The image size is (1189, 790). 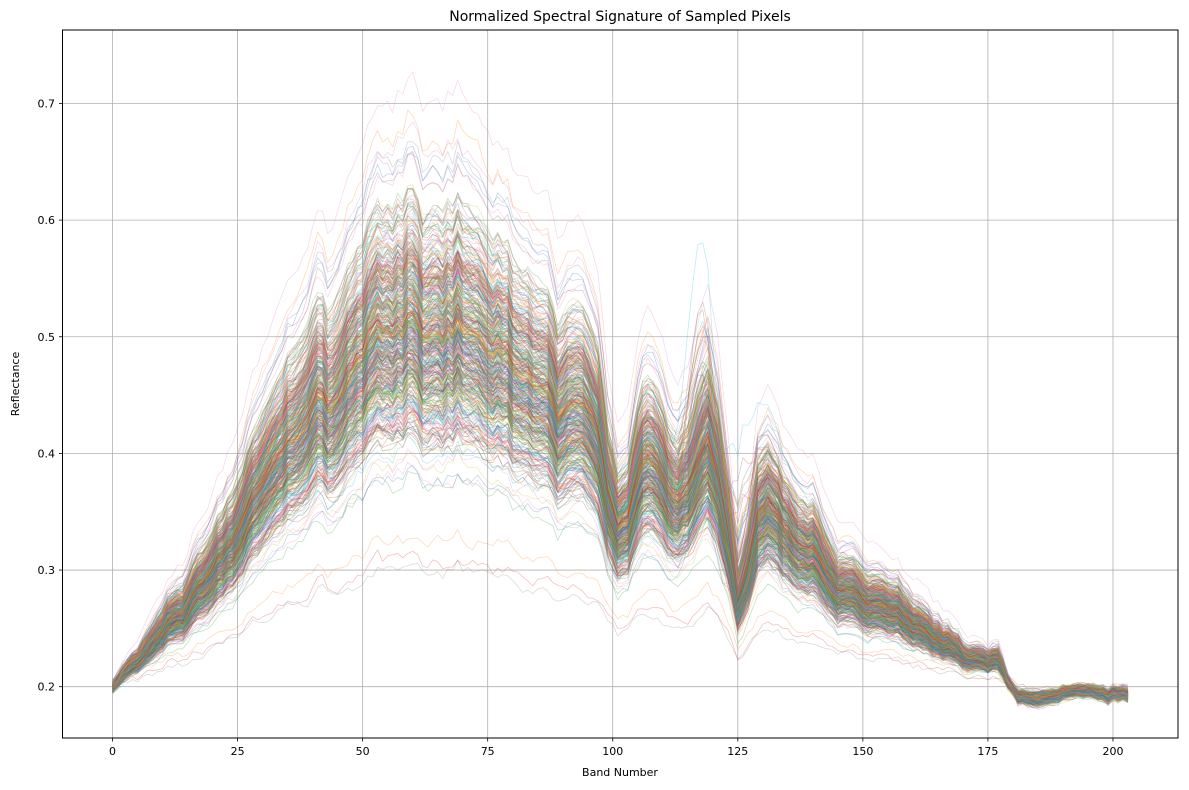 What do you see at coordinates (15, 384) in the screenshot?
I see `y-axis-label: Reflectance` at bounding box center [15, 384].